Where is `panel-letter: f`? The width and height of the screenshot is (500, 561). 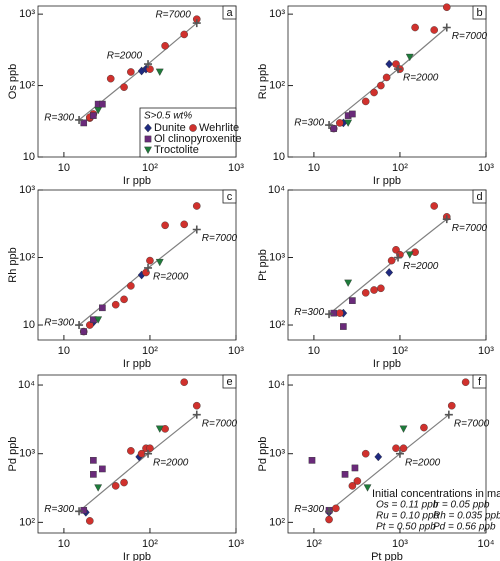 panel-letter: f is located at coordinates (480, 382).